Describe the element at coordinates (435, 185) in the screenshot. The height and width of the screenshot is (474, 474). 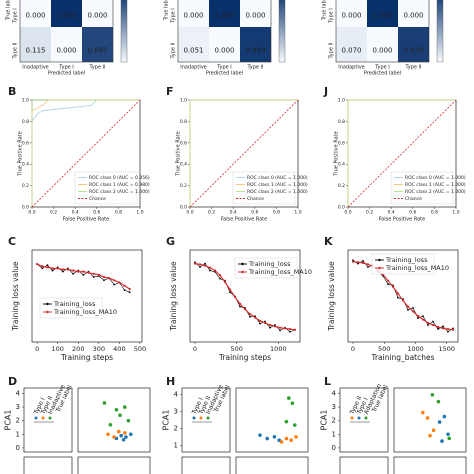
I see `legend-label: ROC class 1 (AUC = 1.000)` at that location.